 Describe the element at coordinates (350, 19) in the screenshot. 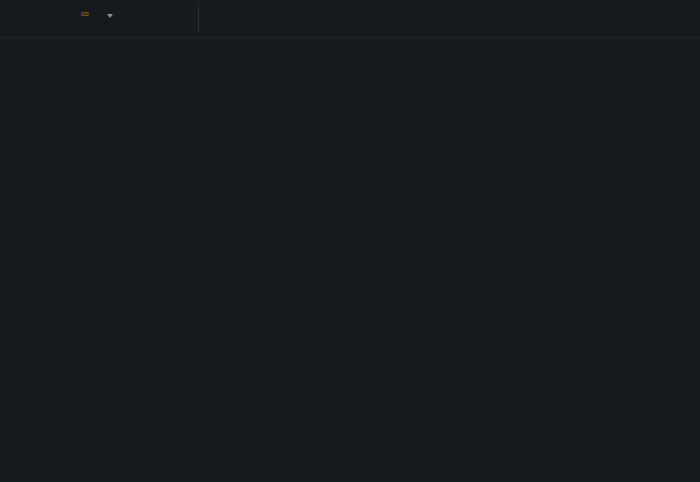

I see `ticker-header` at that location.